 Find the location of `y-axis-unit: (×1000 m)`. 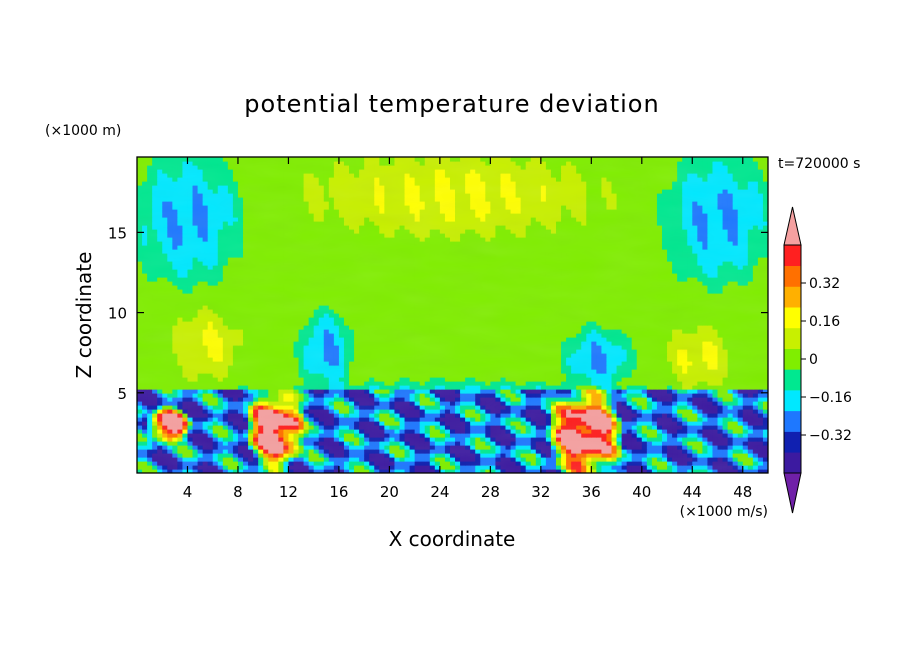

y-axis-unit: (×1000 m) is located at coordinates (83, 131).